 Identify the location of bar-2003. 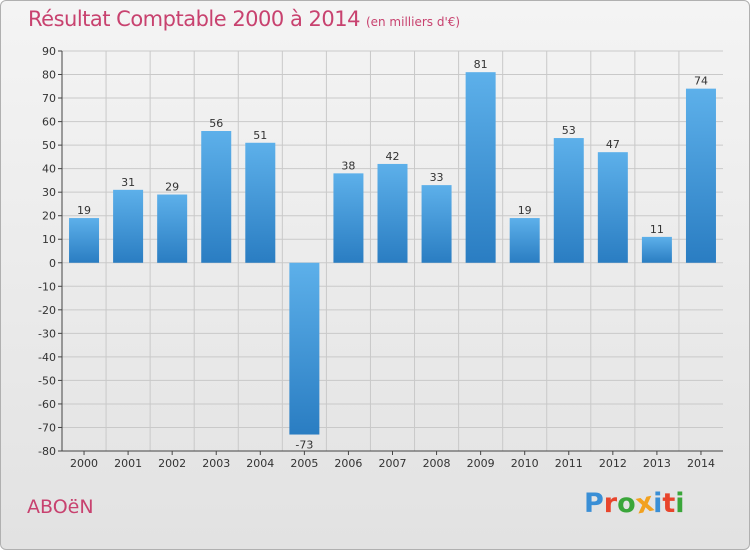
(216, 197).